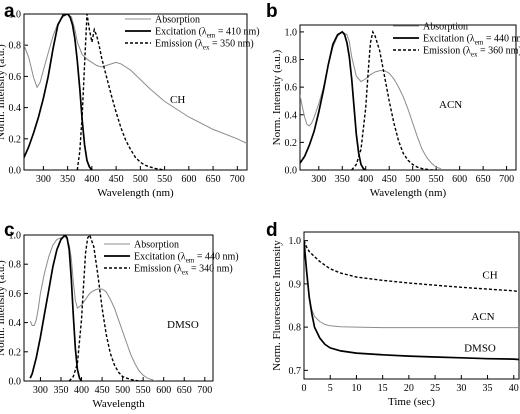  What do you see at coordinates (514, 388) in the screenshot?
I see `x-tick-label: 40` at bounding box center [514, 388].